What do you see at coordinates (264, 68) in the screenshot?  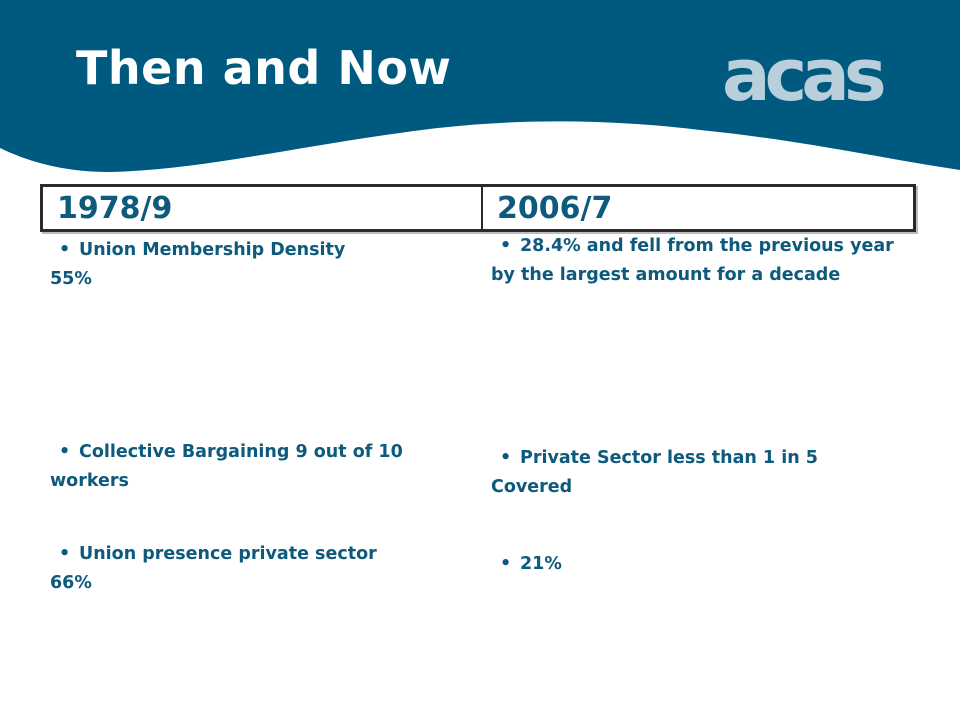 I see `slide-title: Then and Now` at bounding box center [264, 68].